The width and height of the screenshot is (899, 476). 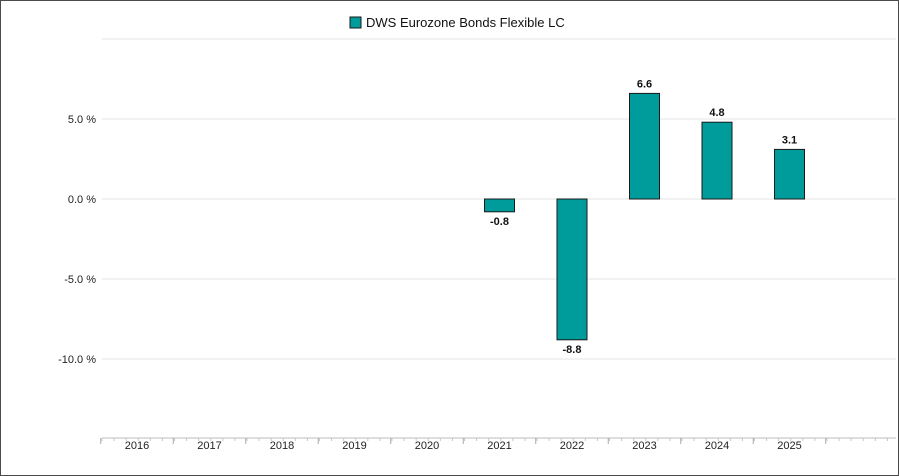 I want to click on x-tick-label-2024: 2024, so click(x=717, y=446).